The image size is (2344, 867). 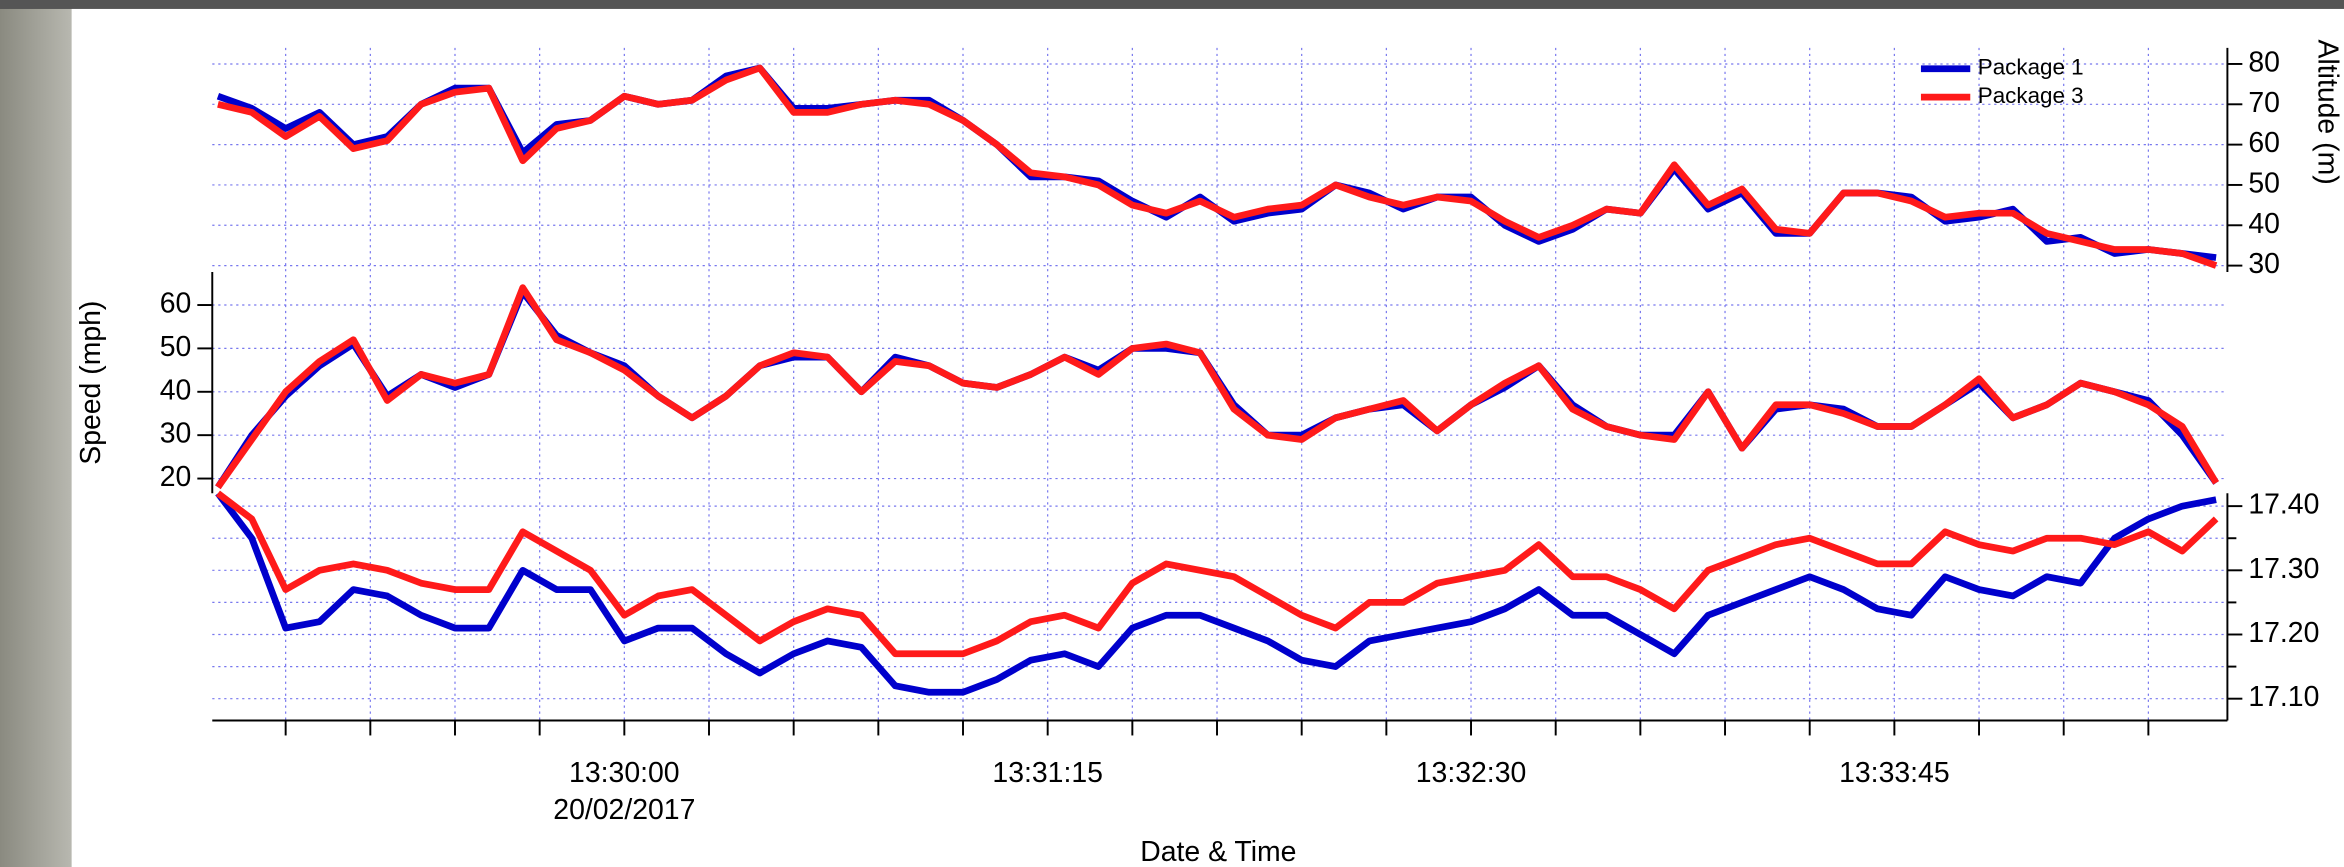 I want to click on background-strip, so click(x=36, y=433).